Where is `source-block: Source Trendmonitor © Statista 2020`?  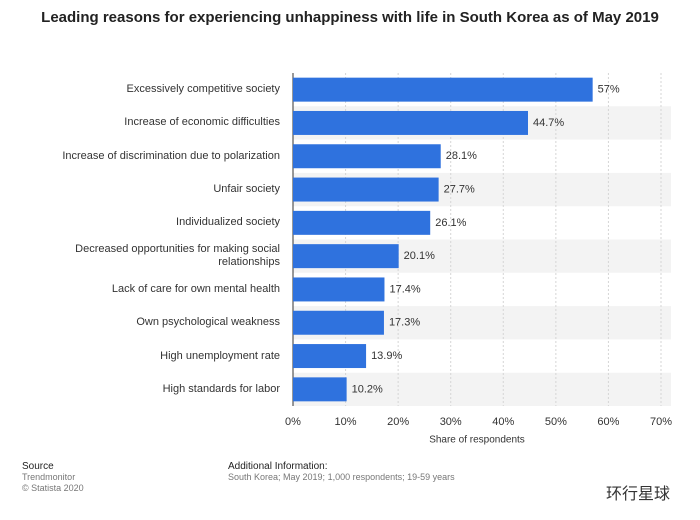 source-block: Source Trendmonitor © Statista 2020 is located at coordinates (53, 477).